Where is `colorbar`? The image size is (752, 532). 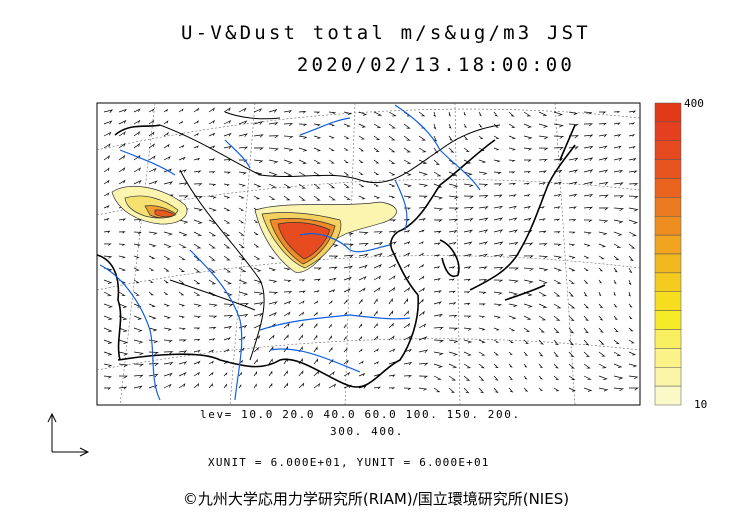
colorbar is located at coordinates (668, 254).